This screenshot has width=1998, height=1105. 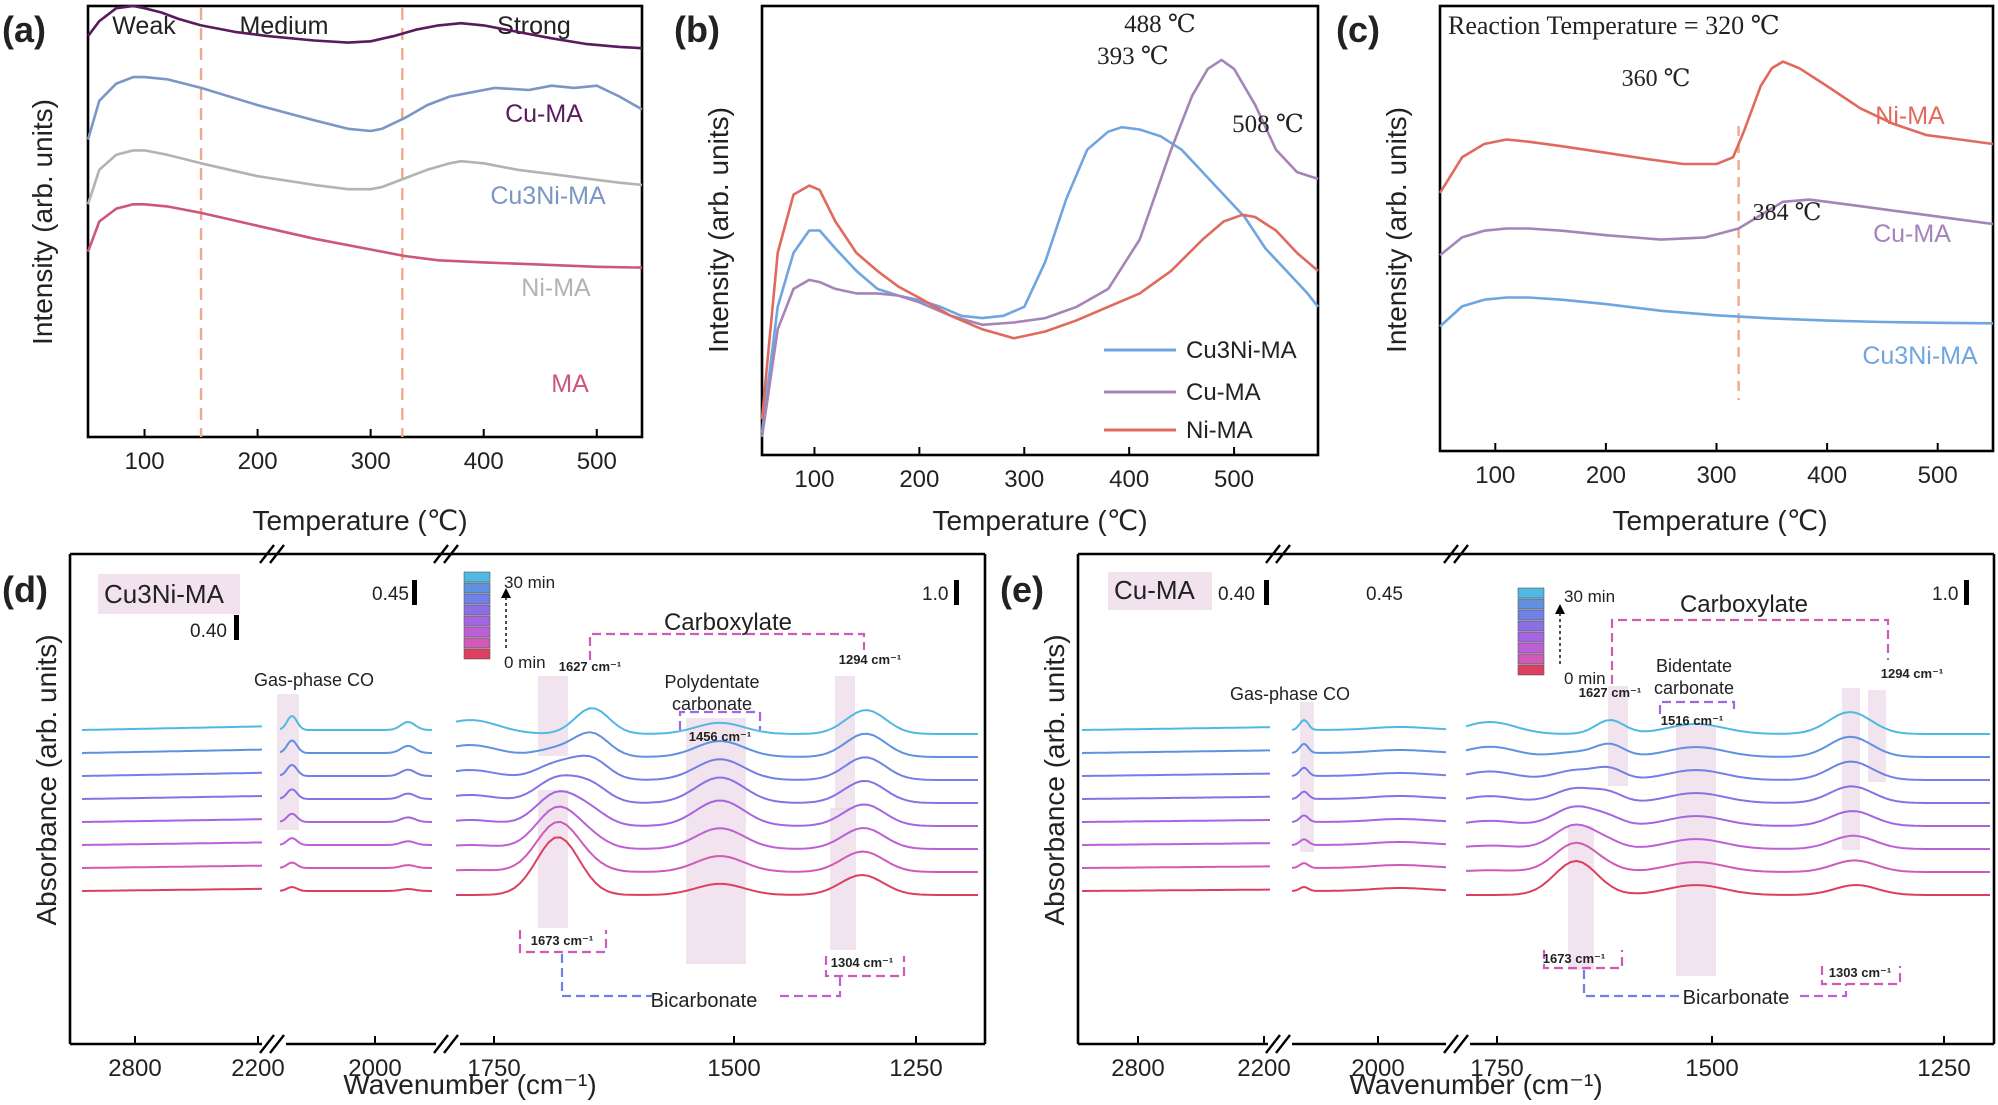 What do you see at coordinates (1024, 479) in the screenshot?
I see `x-tick-label-300: 300` at bounding box center [1024, 479].